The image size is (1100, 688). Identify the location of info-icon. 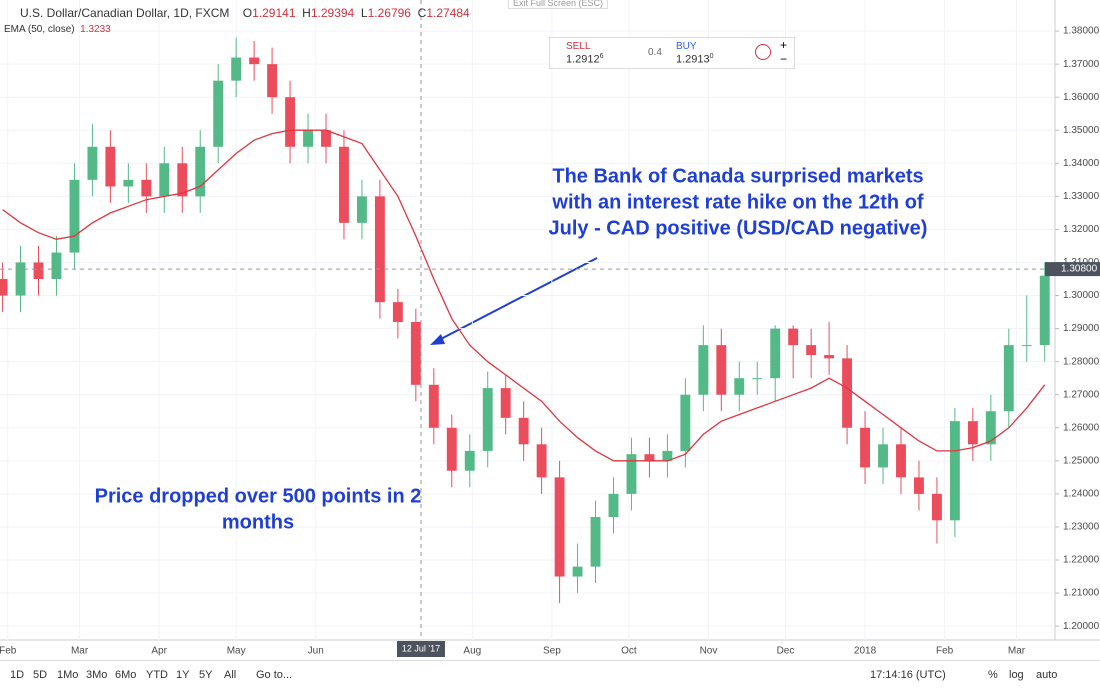
(763, 52).